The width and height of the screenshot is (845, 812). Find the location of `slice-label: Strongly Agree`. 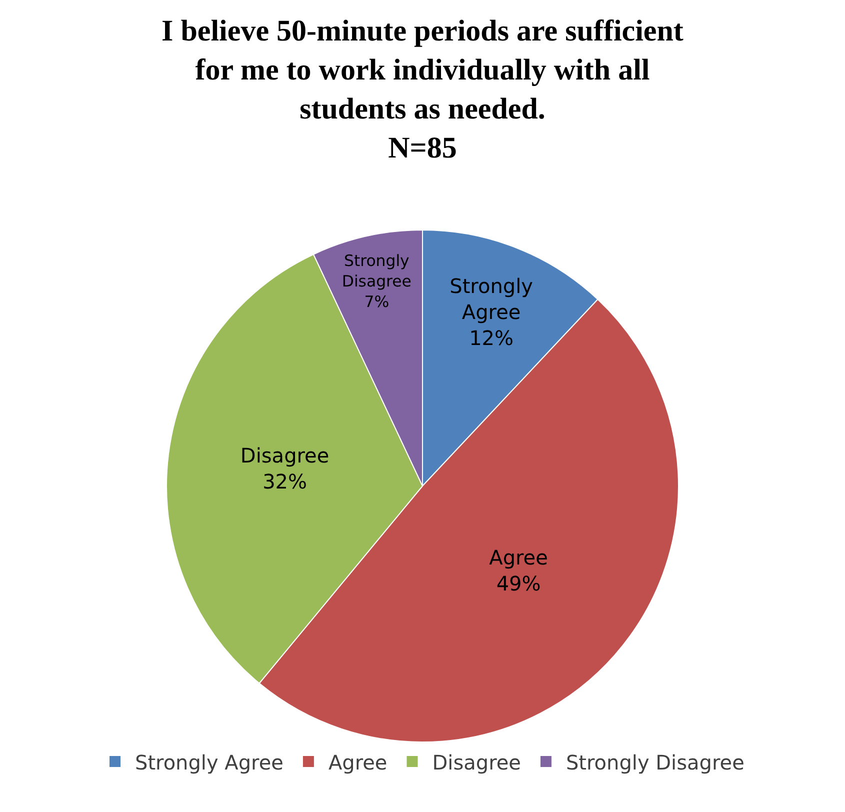

slice-label: Strongly Agree is located at coordinates (492, 299).